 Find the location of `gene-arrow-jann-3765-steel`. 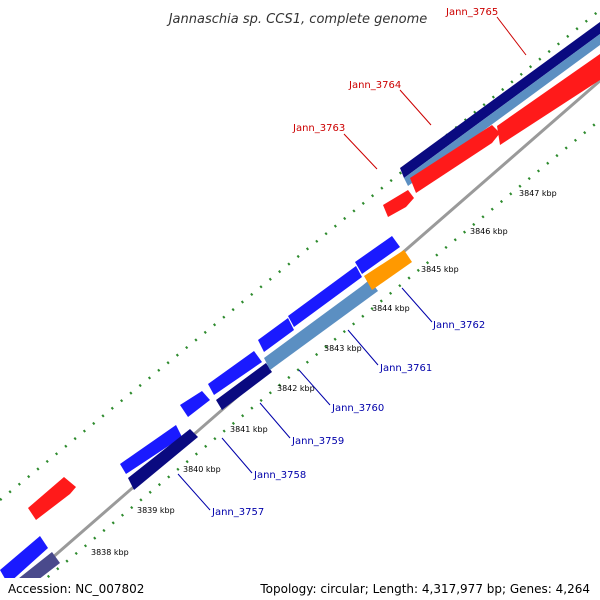

gene-arrow-jann-3765-steel is located at coordinates (502, 110).